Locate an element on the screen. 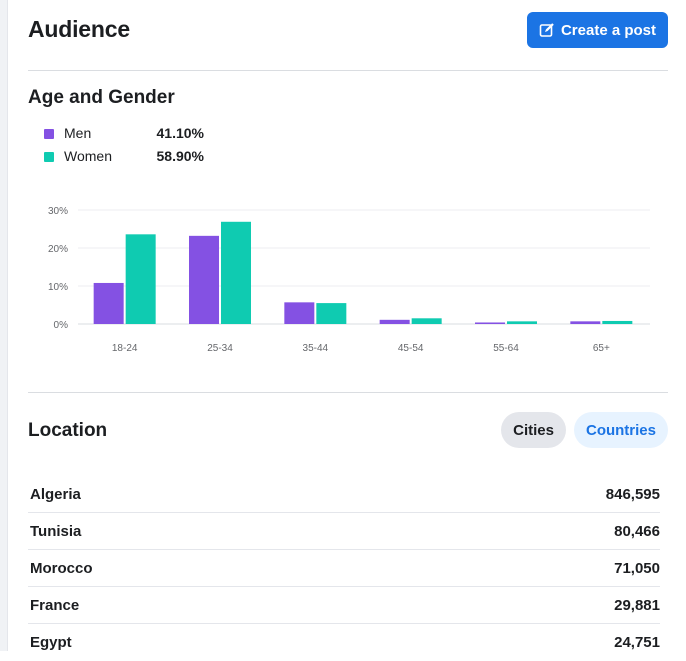 This screenshot has height=661, width=686. create-post-button: Create a post is located at coordinates (597, 30).